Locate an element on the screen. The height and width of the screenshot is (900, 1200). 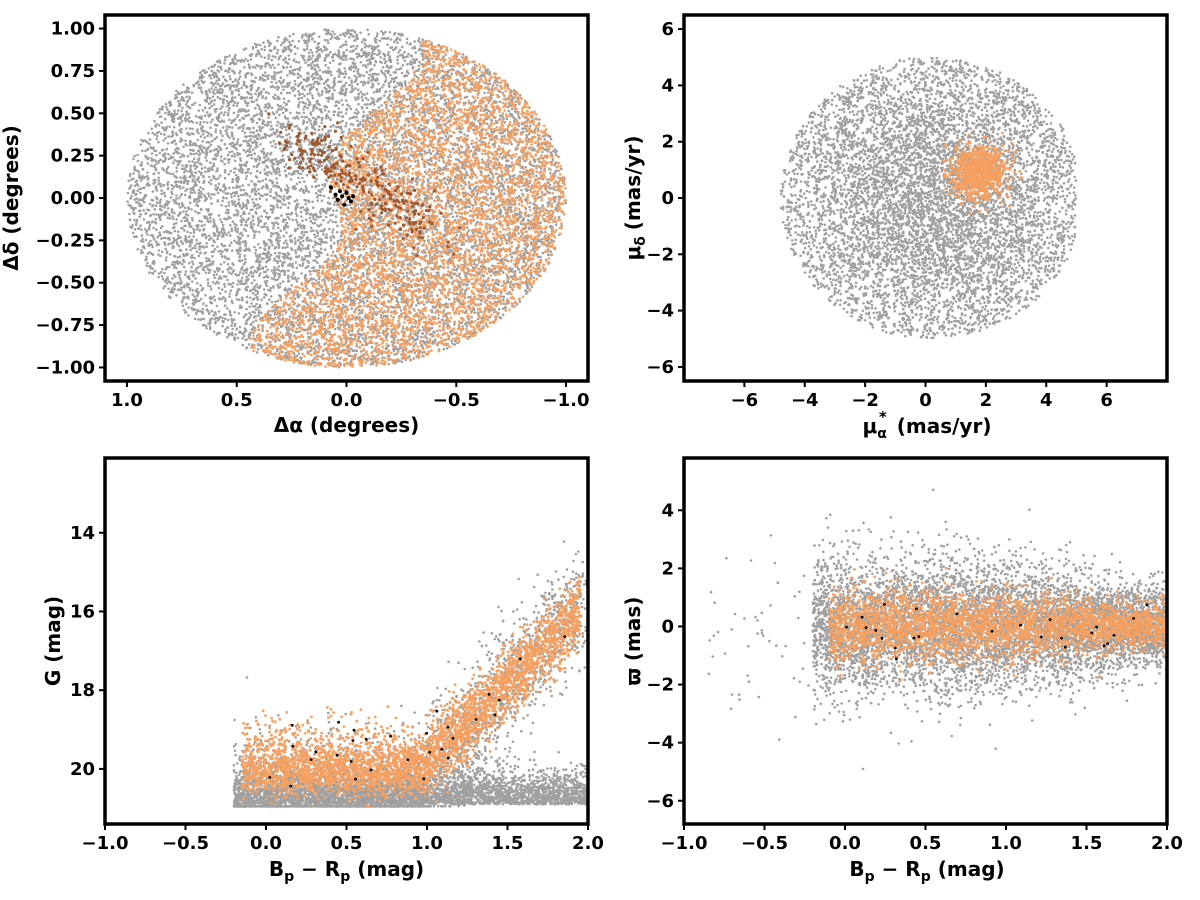
sky-points is located at coordinates (346, 198).